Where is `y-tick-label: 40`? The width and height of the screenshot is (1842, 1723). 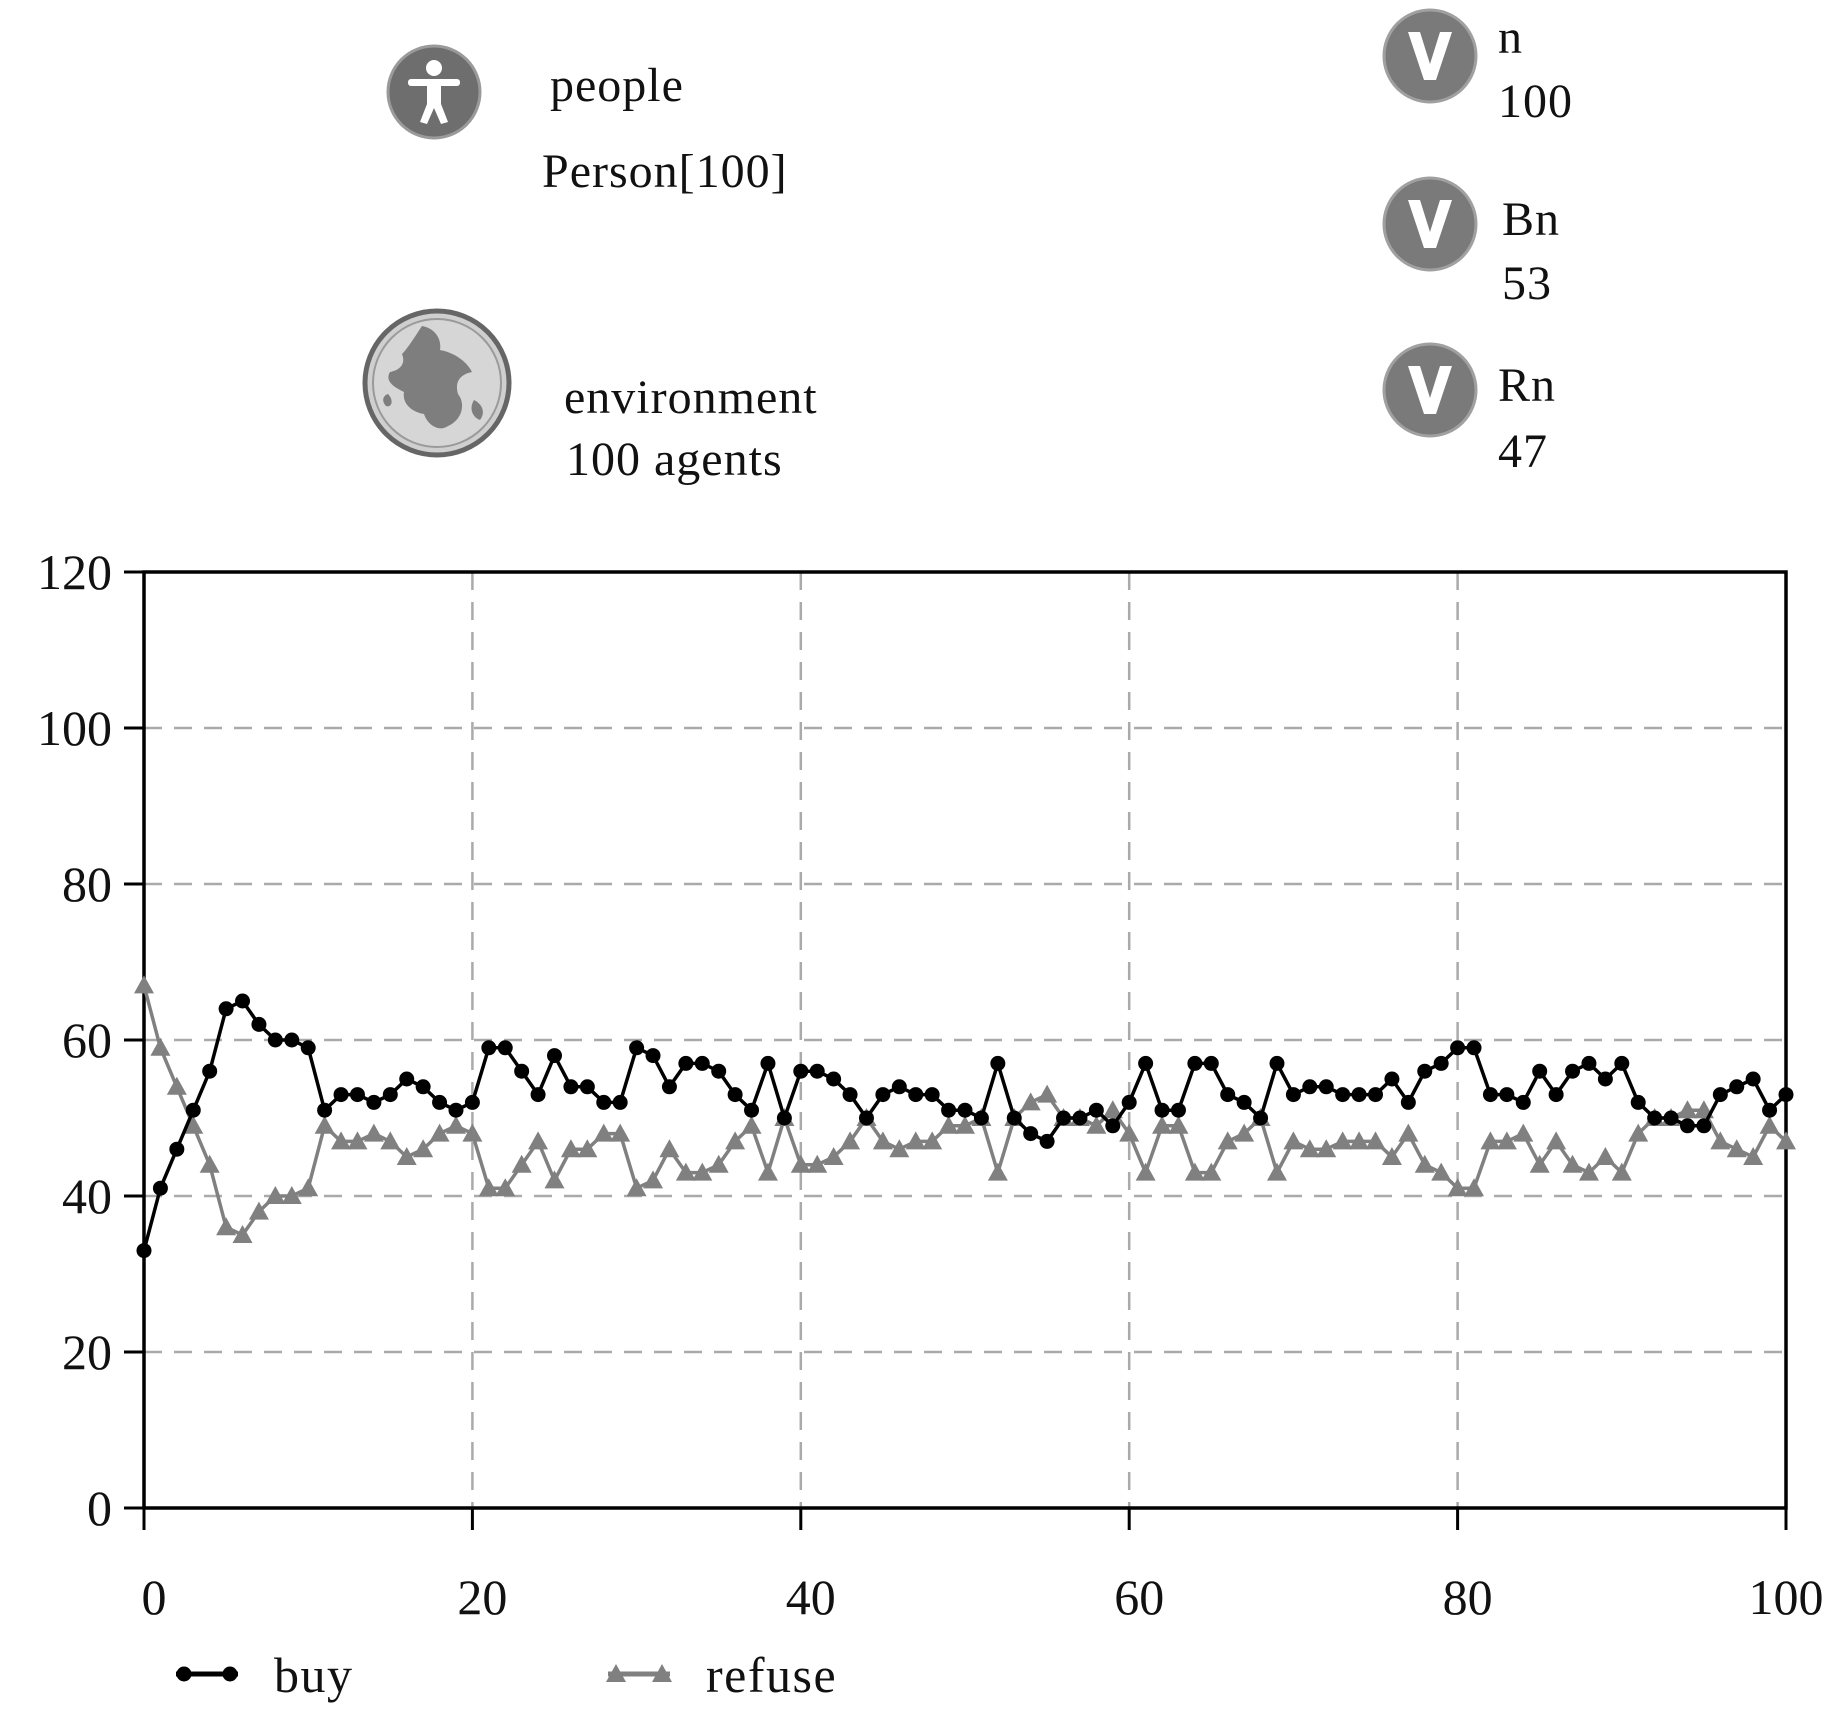 y-tick-label: 40 is located at coordinates (87, 1196).